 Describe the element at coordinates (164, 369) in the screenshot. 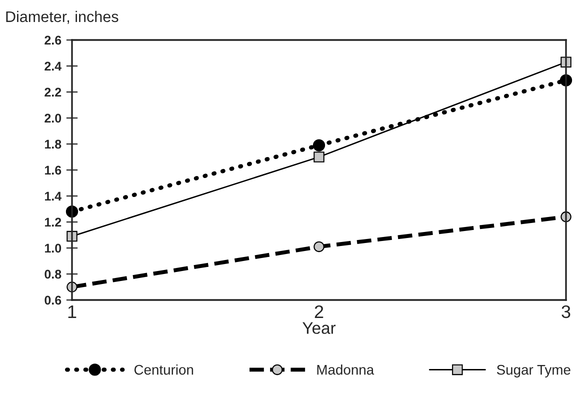

I see `legend-label: Centurion` at that location.